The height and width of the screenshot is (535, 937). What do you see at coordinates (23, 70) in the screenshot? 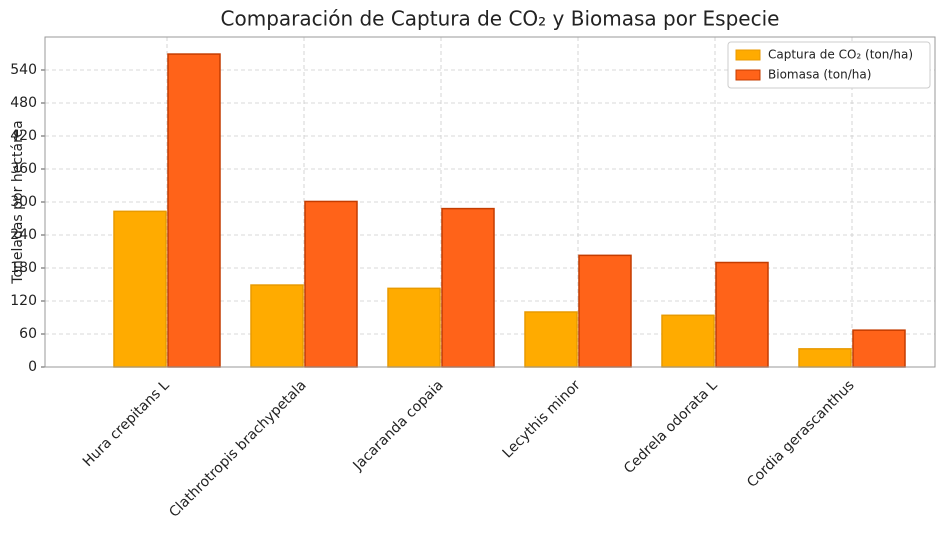
I see `y-tick-label: 540` at bounding box center [23, 70].